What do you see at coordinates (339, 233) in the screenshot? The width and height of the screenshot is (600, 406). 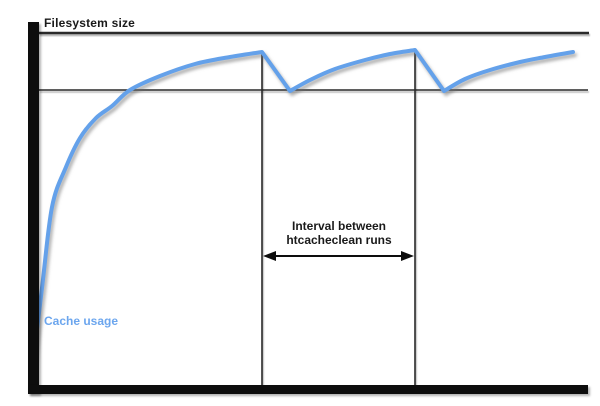 I see `interval-annotation-label: Interval between htcacheclean runs` at bounding box center [339, 233].